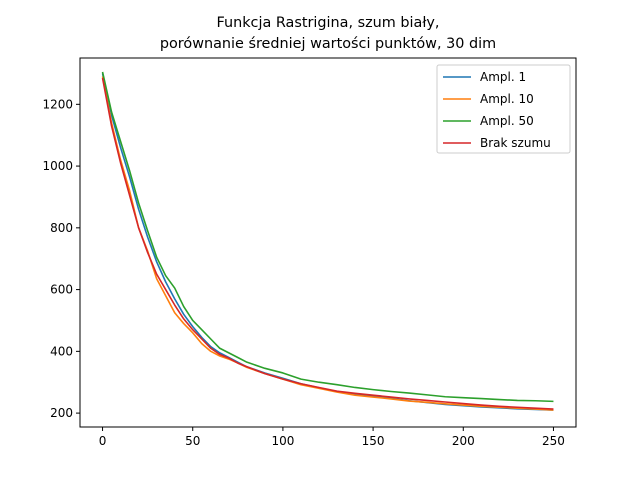  Describe the element at coordinates (192, 441) in the screenshot. I see `x-tick-label: 50` at that location.